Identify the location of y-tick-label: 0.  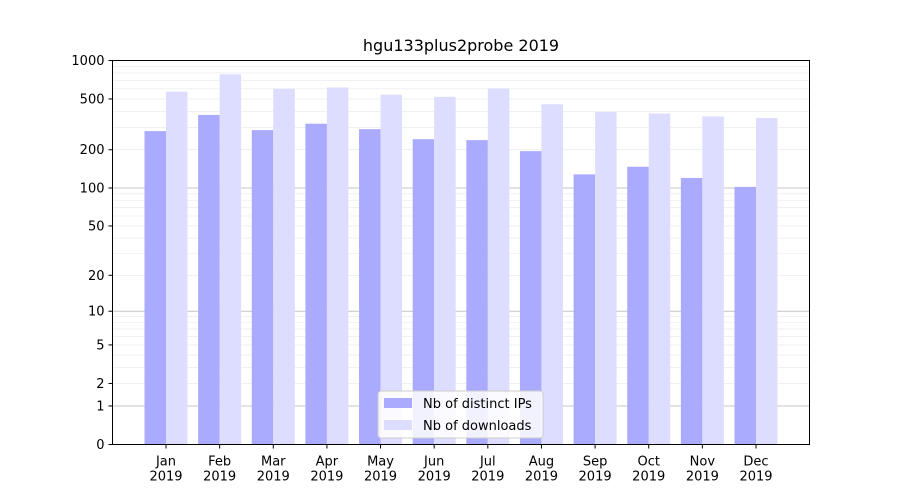
(100, 445).